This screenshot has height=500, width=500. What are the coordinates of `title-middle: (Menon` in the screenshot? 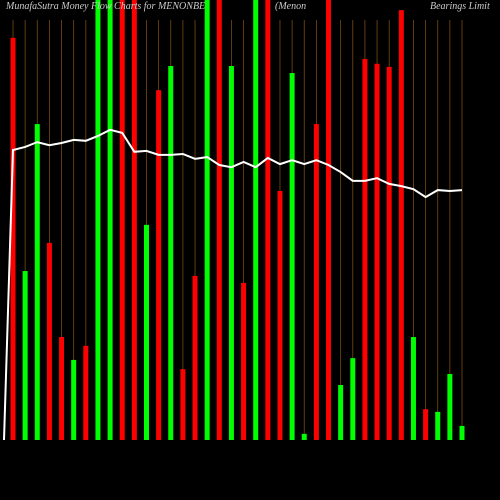 It's located at (290, 6).